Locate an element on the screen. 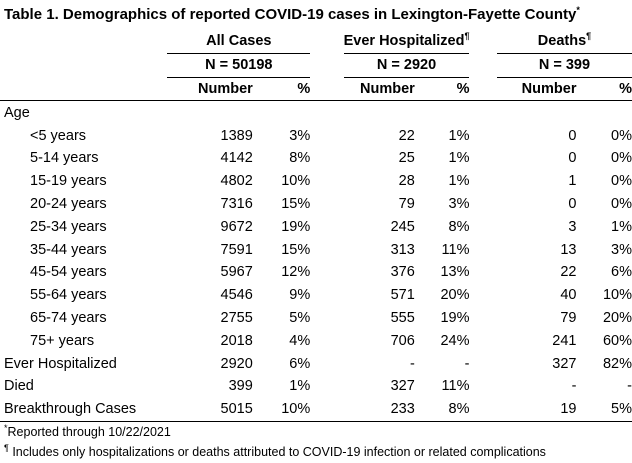 The image size is (632, 463). cell-all-n: 399 is located at coordinates (240, 386).